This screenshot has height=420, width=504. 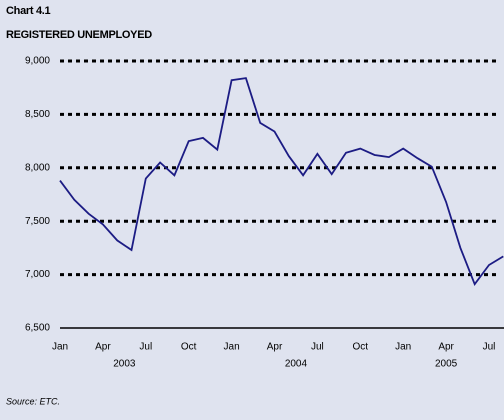 I want to click on source: Source: ETC., so click(x=33, y=401).